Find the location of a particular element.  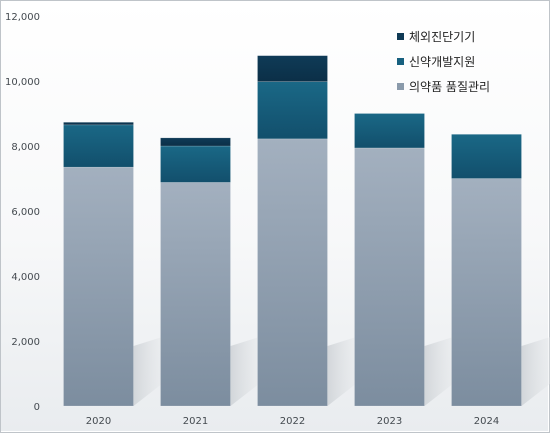

x-axis: 2020 2021 2022 2023 2024 is located at coordinates (292, 421).